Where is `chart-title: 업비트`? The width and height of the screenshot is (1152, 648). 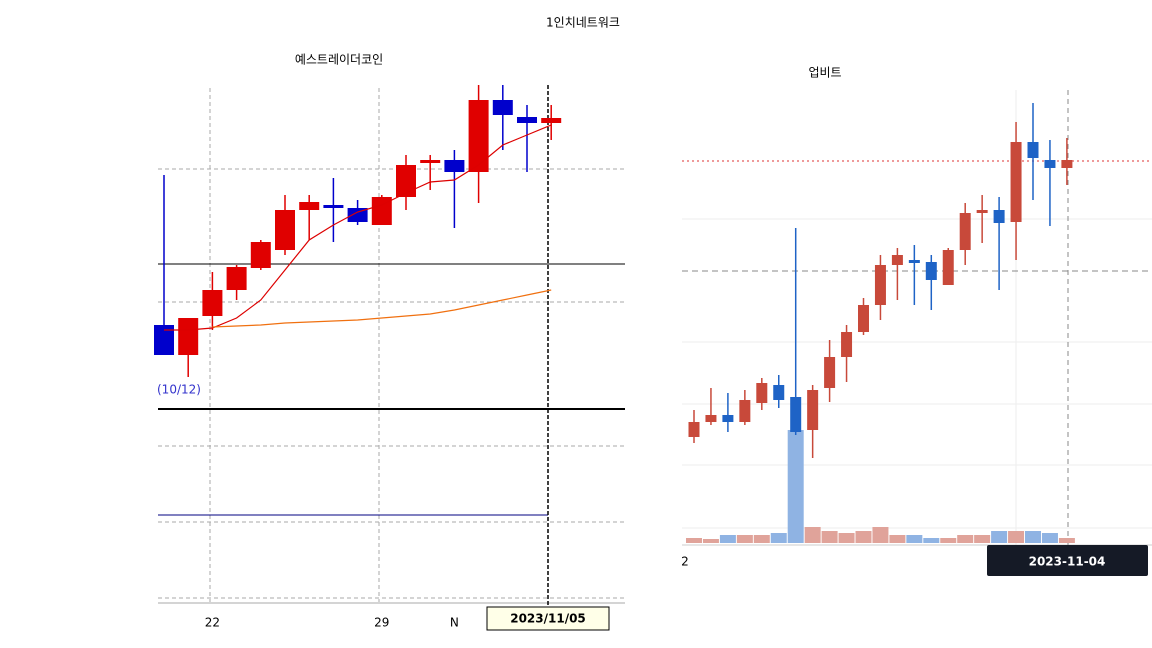 chart-title: 업비트 is located at coordinates (824, 73).